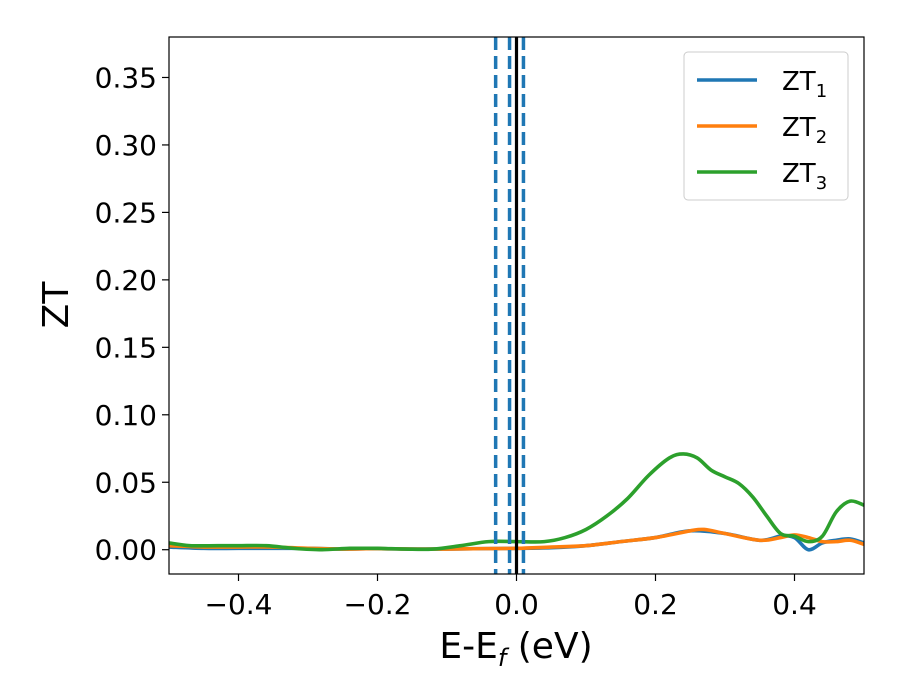  Describe the element at coordinates (126, 550) in the screenshot. I see `y-tick-label: 0.00` at that location.